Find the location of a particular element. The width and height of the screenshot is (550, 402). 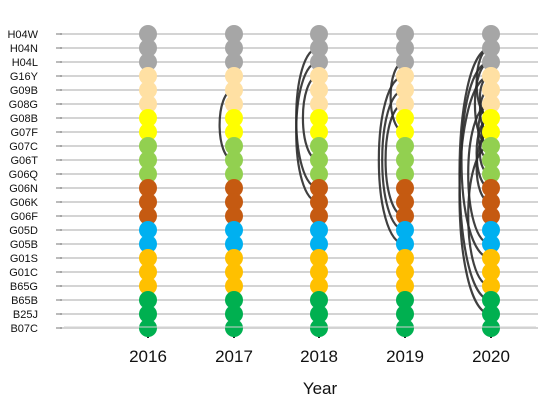

y-tick-label: G08B is located at coordinates (24, 119).